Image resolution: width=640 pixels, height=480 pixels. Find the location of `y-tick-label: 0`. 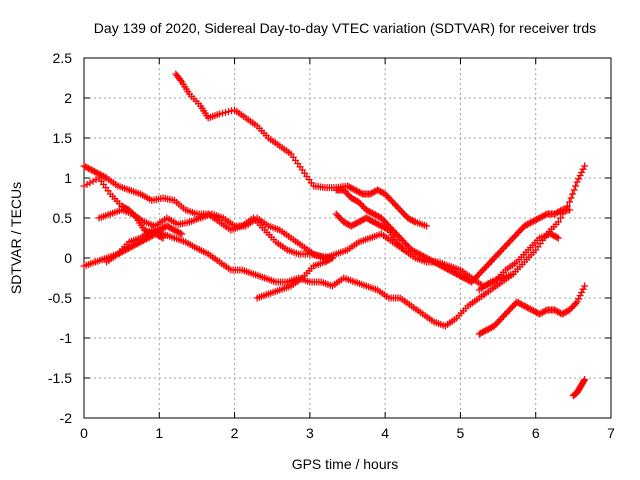

y-tick-label: 0 is located at coordinates (68, 258).